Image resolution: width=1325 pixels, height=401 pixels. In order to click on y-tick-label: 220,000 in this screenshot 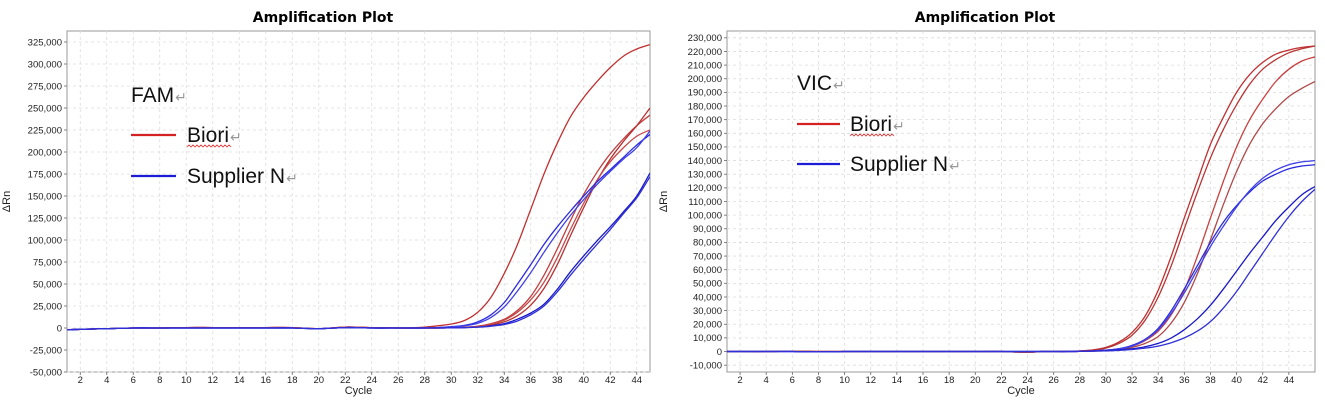, I will do `click(705, 52)`.